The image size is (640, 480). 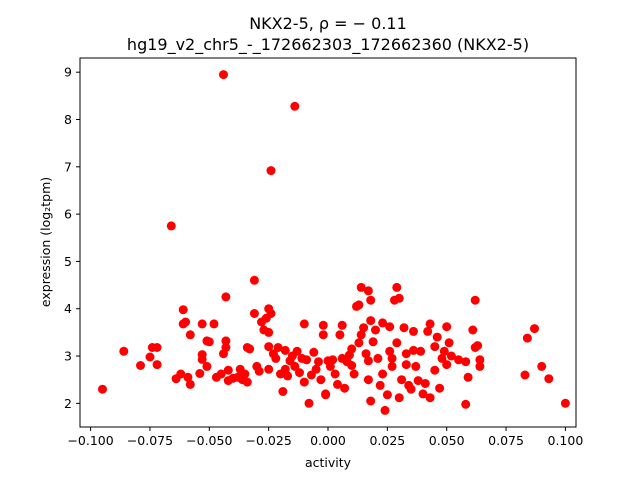 What do you see at coordinates (45, 242) in the screenshot?
I see `y-axis-label: expression (log₂tpm)` at bounding box center [45, 242].